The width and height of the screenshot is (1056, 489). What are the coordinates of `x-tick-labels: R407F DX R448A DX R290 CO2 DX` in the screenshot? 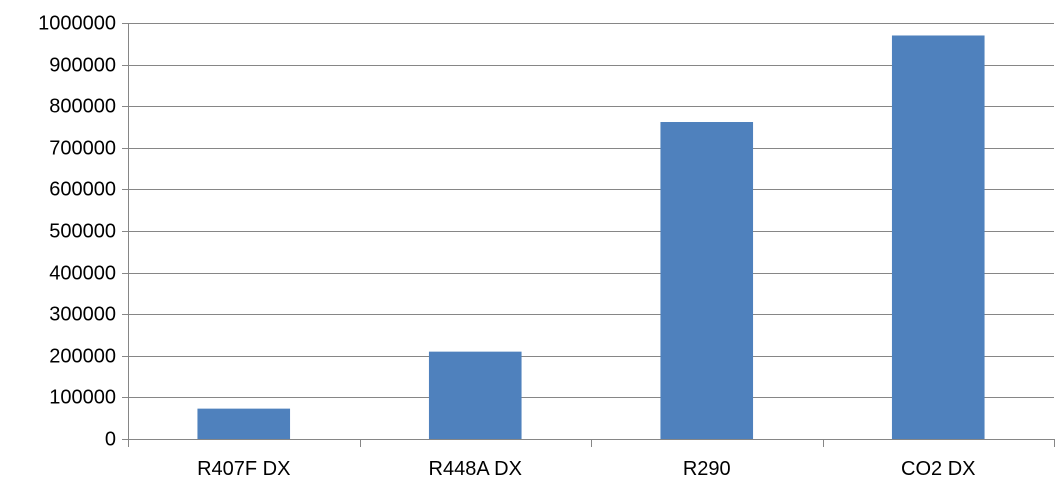 It's located at (586, 469).